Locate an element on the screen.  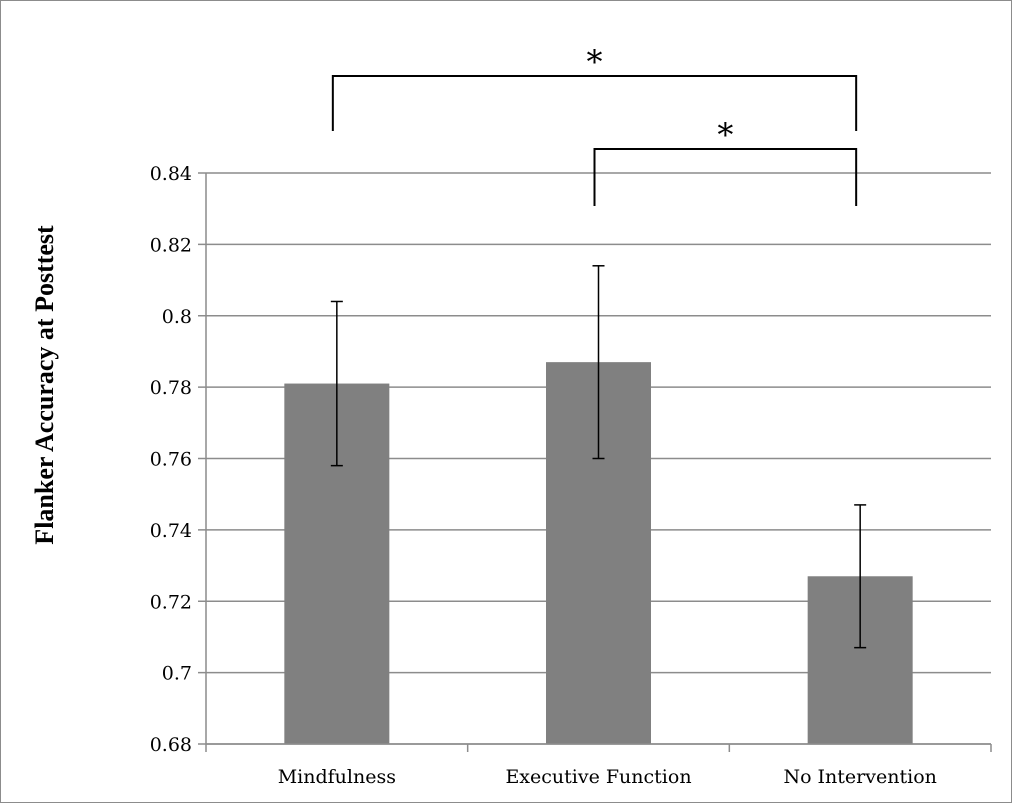
y-tick-label: 0.78 is located at coordinates (171, 388).